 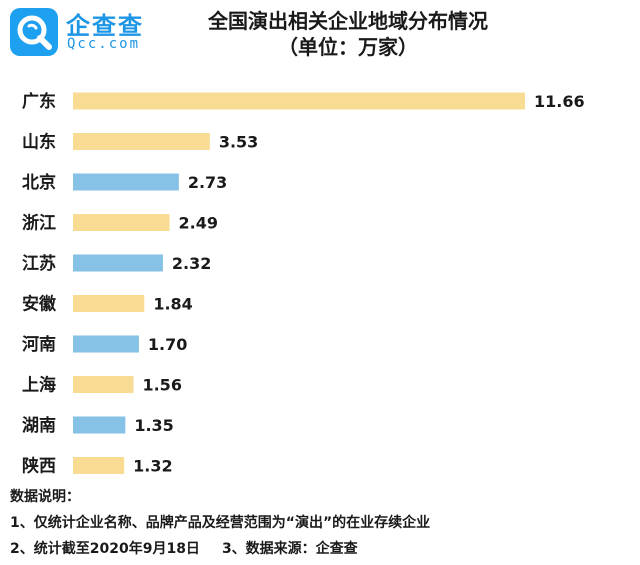 I want to click on category-label: 安徽, so click(x=39, y=304).